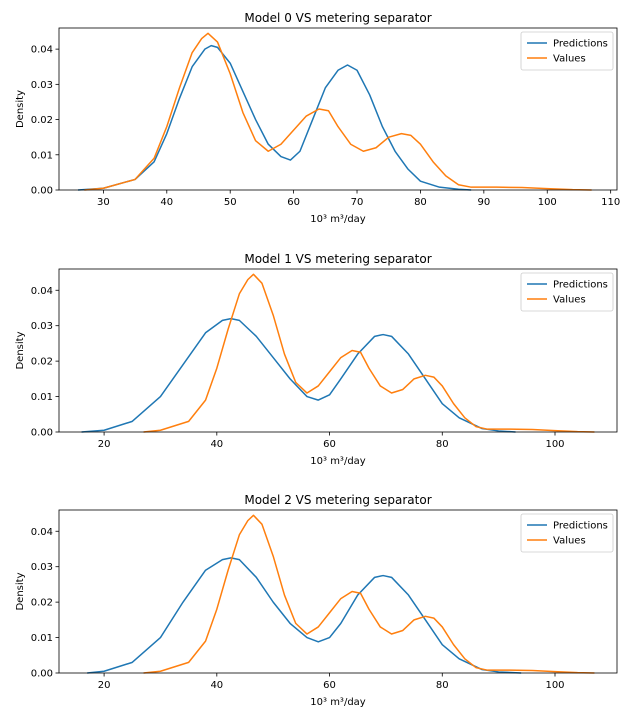 The height and width of the screenshot is (718, 640). I want to click on chart-title: Model 2 VS metering separator, so click(337, 500).